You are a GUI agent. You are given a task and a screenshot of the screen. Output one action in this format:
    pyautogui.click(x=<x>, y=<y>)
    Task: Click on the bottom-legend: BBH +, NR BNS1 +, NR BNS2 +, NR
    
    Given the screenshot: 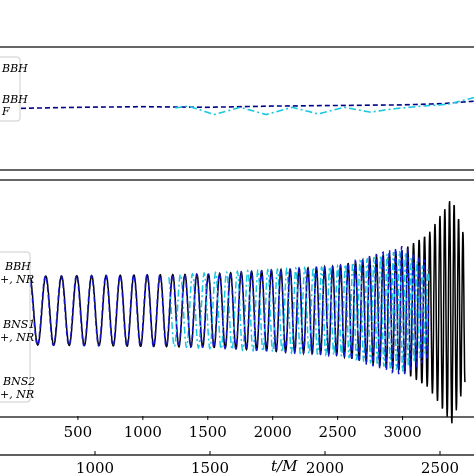 What is the action you would take?
    pyautogui.click(x=17, y=327)
    